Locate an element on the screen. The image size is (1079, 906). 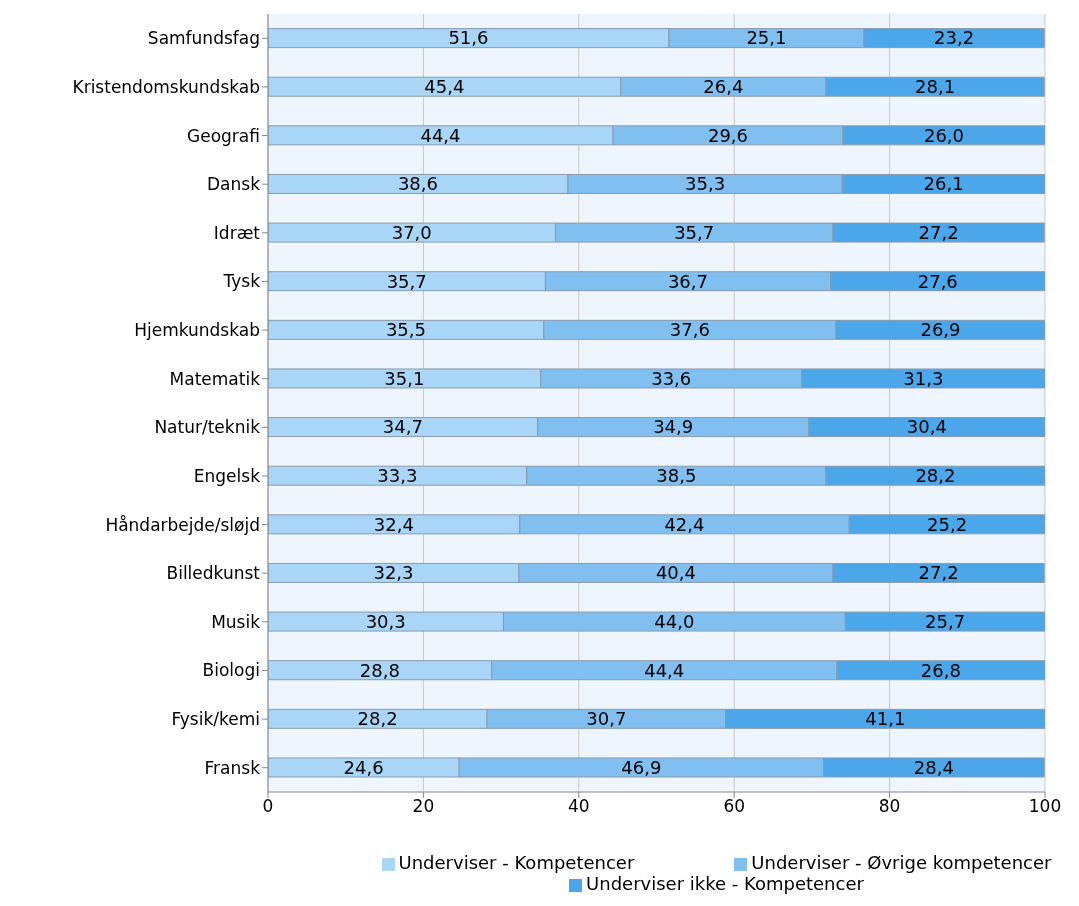
data-label: 37,0 is located at coordinates (411, 232).